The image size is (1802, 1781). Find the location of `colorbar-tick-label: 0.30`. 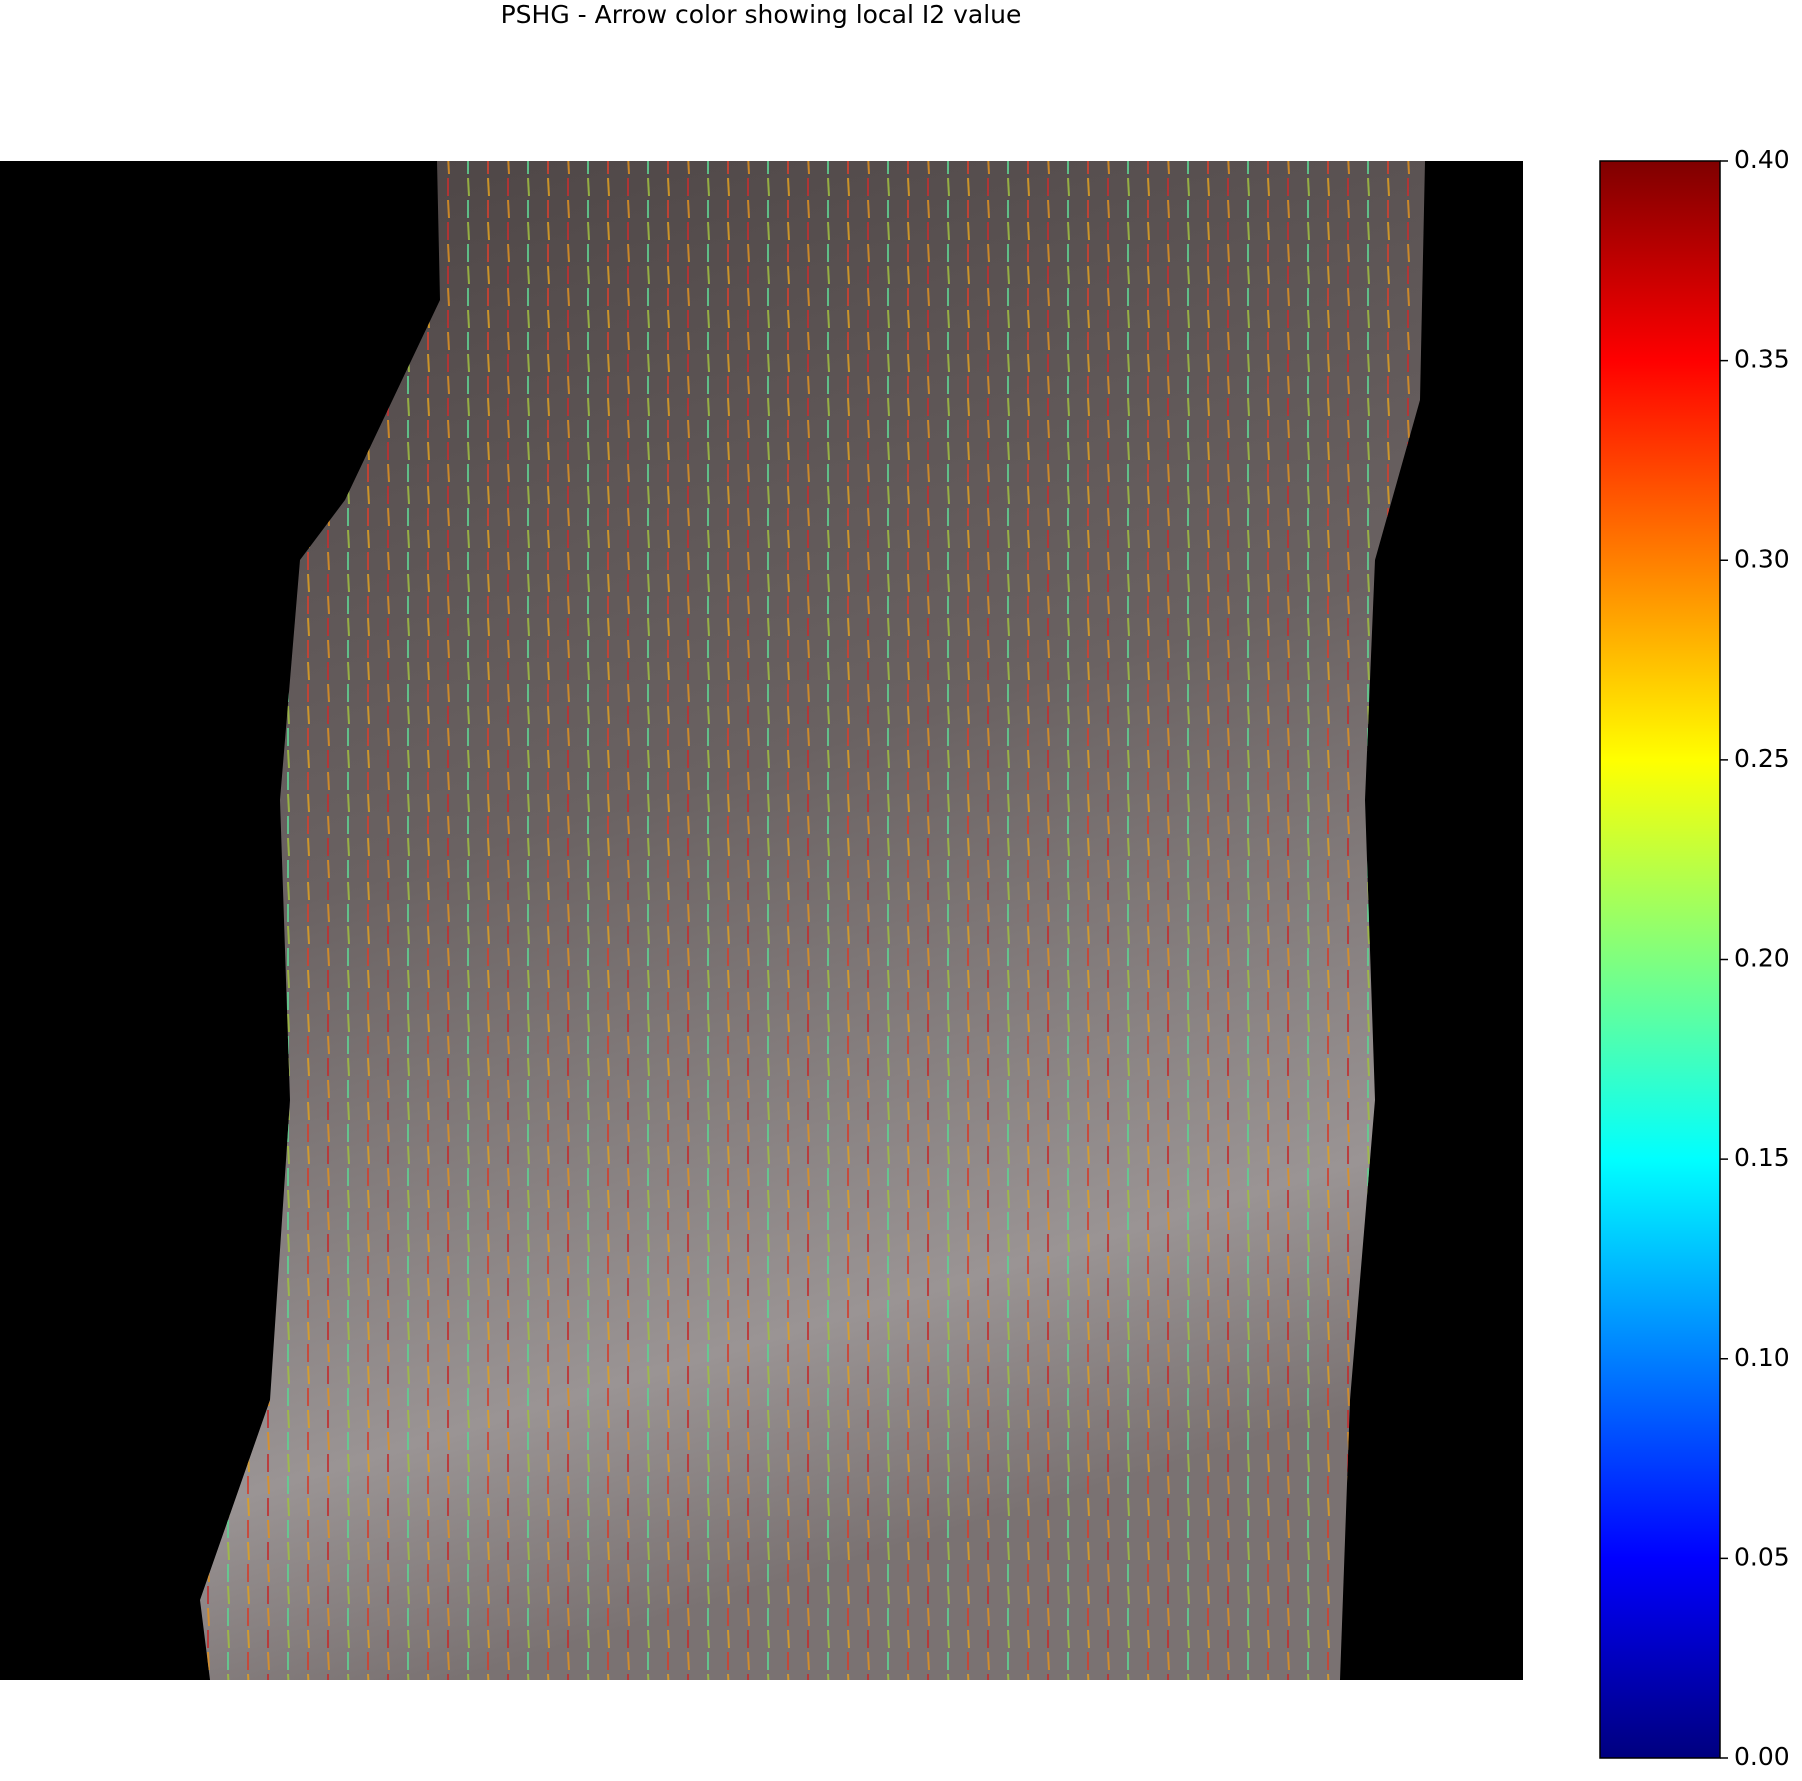

colorbar-tick-label: 0.30 is located at coordinates (1762, 558).